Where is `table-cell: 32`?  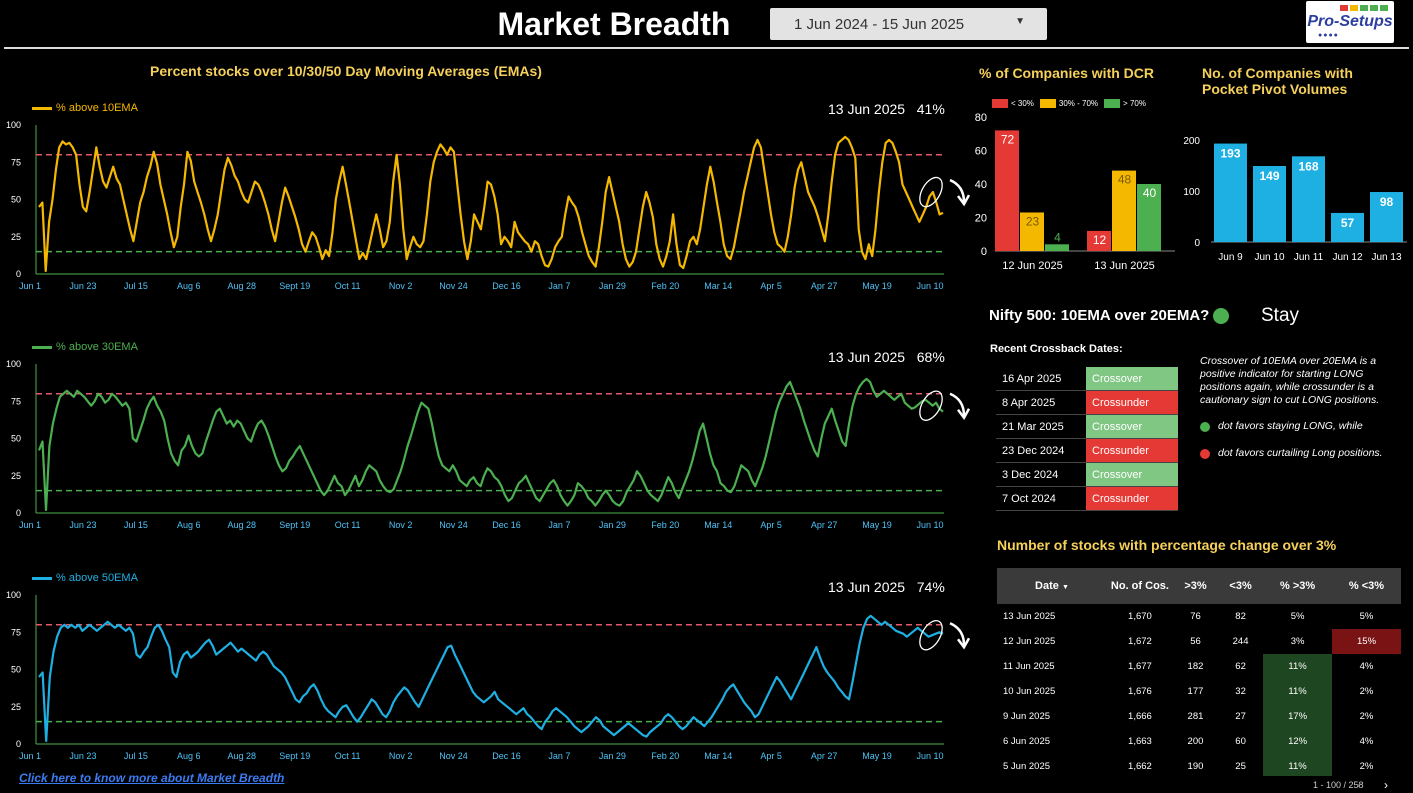 table-cell: 32 is located at coordinates (1240, 691).